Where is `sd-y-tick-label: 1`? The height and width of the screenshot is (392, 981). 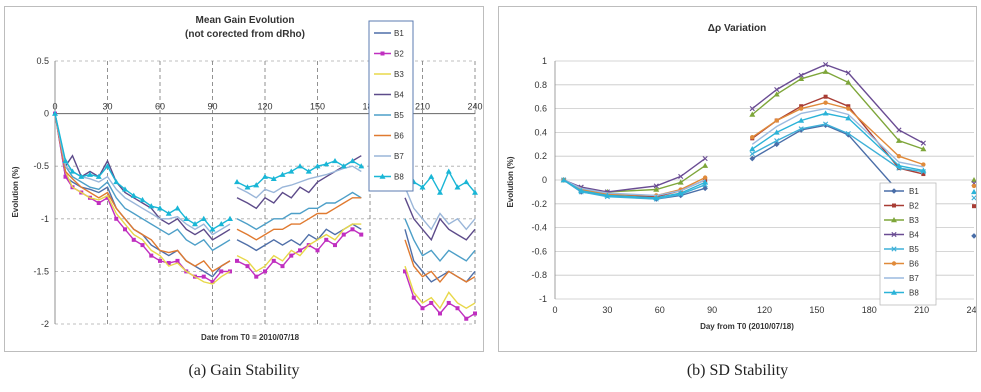
sd-y-tick-label: 1 is located at coordinates (544, 61).